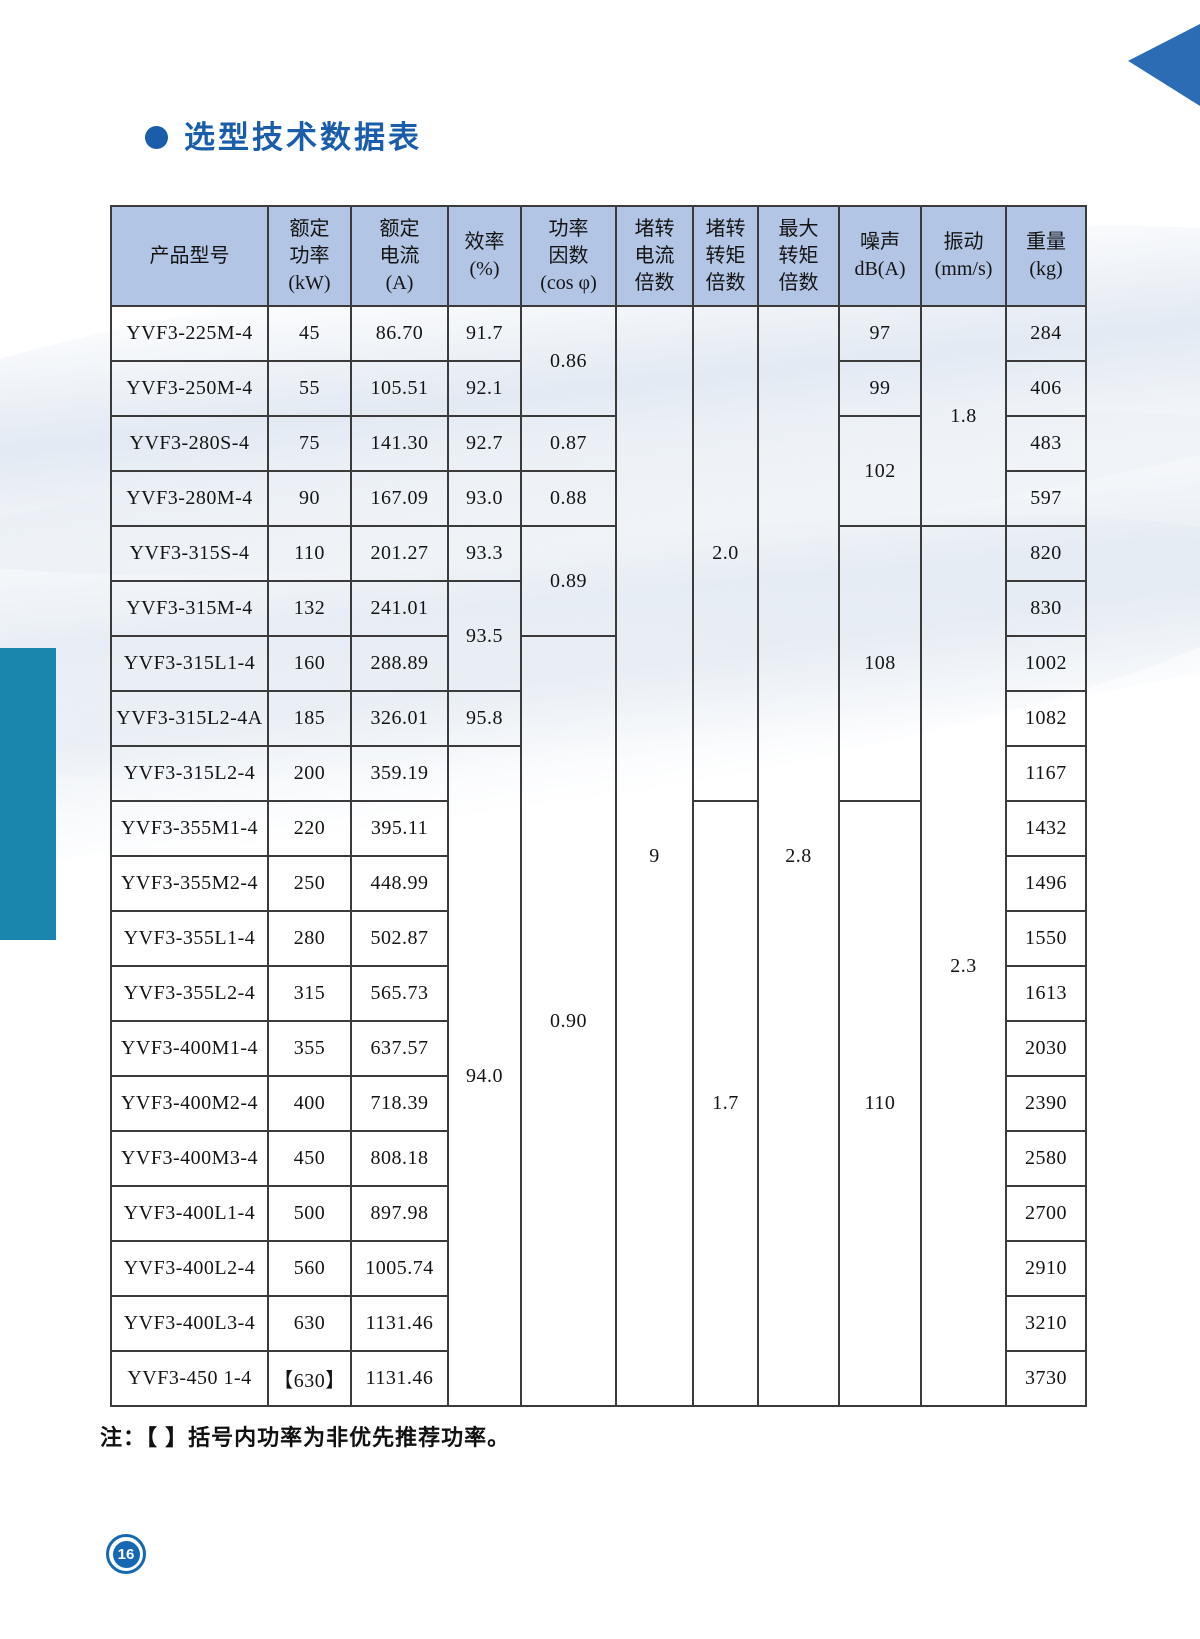  Describe the element at coordinates (309, 388) in the screenshot. I see `table-cell: 55` at that location.